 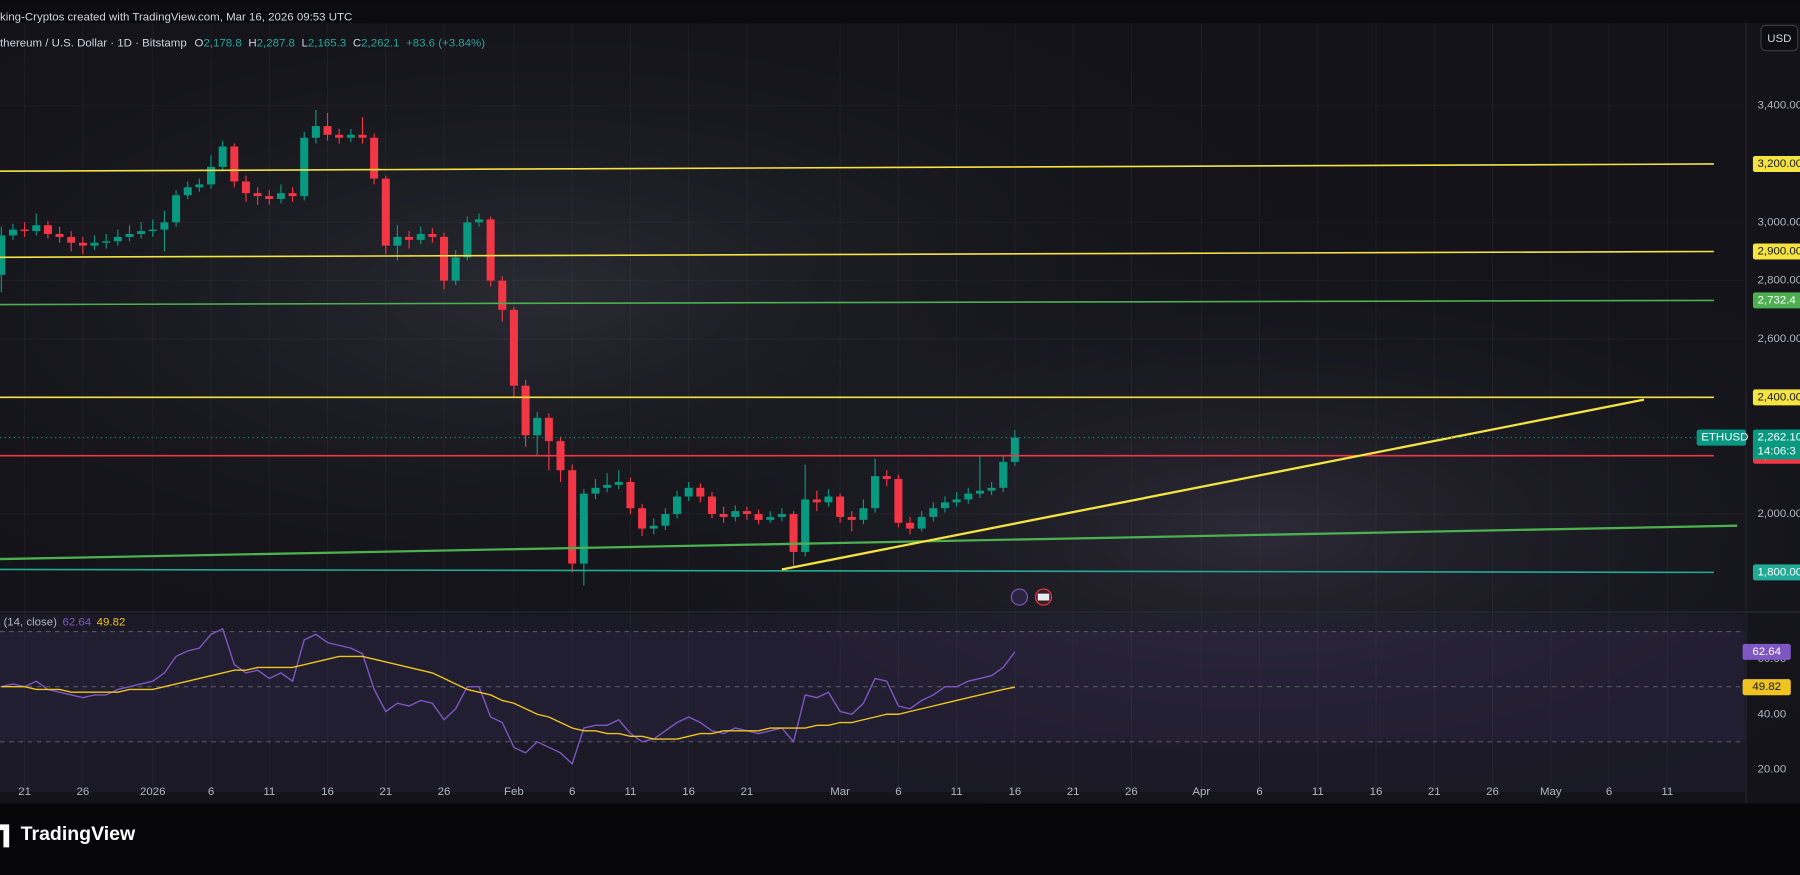 I want to click on ohlc-value: 2,165.3, so click(x=327, y=44).